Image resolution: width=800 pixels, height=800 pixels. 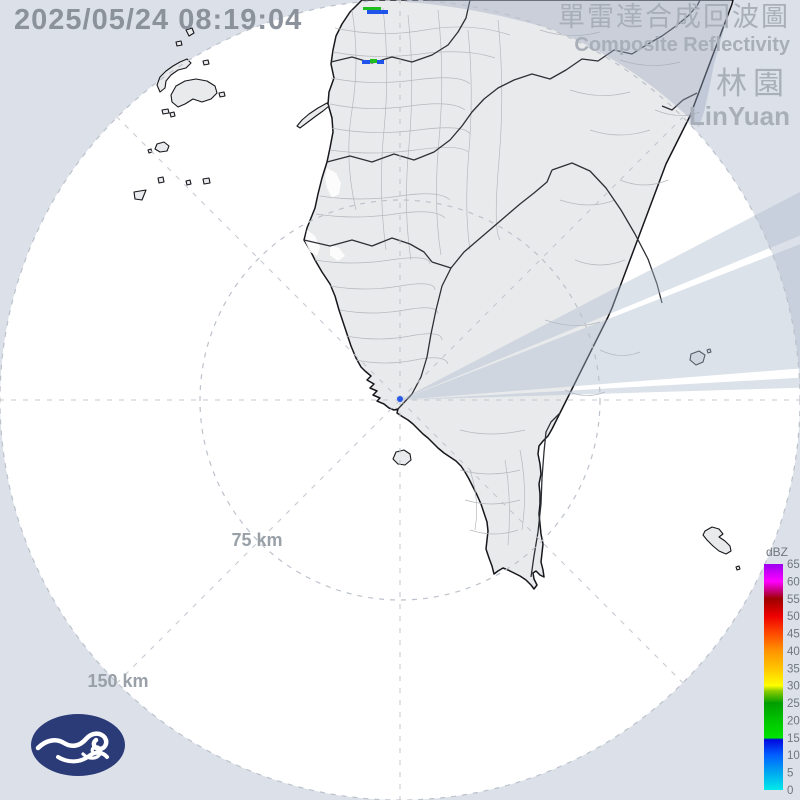 What do you see at coordinates (738, 568) in the screenshot?
I see `orchid-islet` at bounding box center [738, 568].